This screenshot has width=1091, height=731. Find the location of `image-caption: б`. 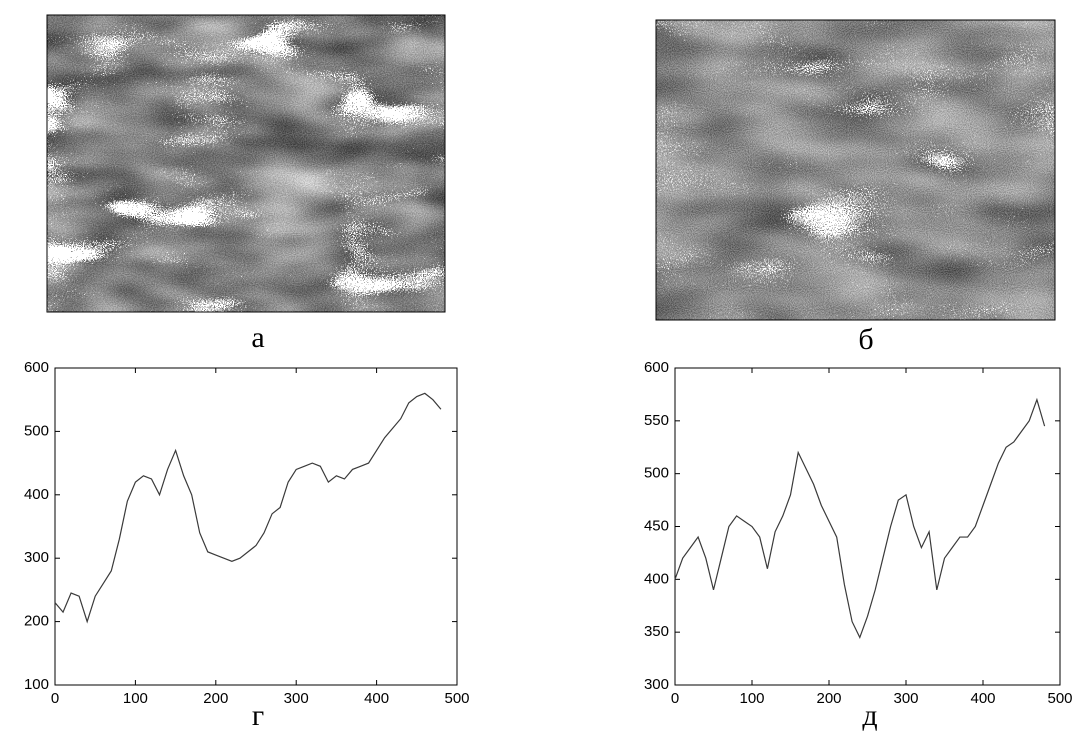

image-caption: б is located at coordinates (865, 339).